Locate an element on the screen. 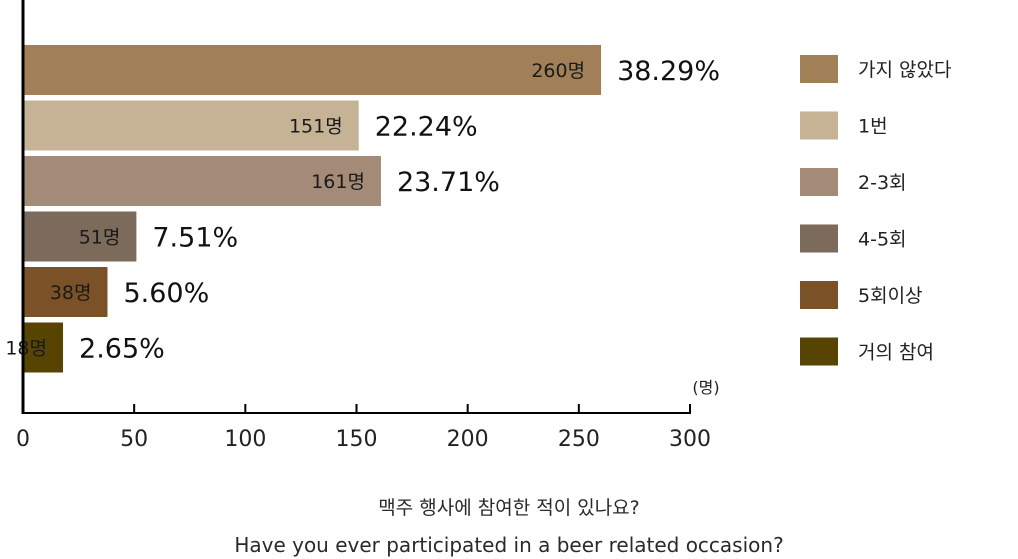 This screenshot has height=559, width=1018. x-tick-label: 50 is located at coordinates (134, 439).